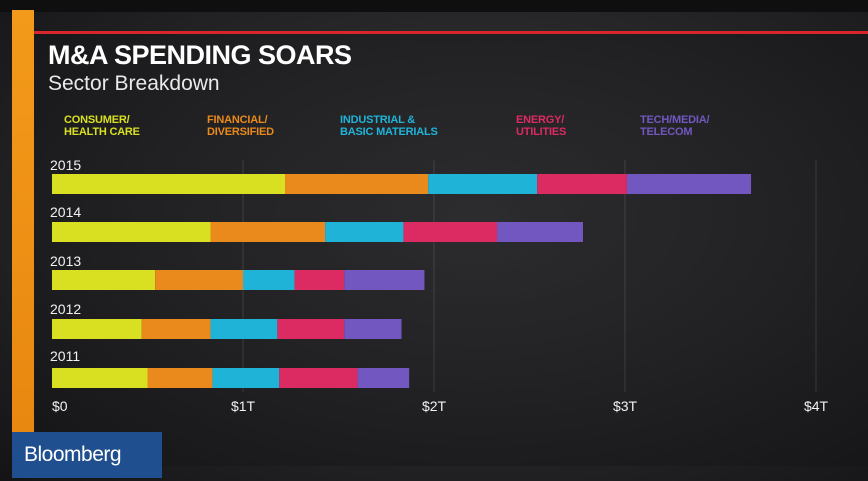  Describe the element at coordinates (434, 406) in the screenshot. I see `x-tick-label-2: $2T` at that location.